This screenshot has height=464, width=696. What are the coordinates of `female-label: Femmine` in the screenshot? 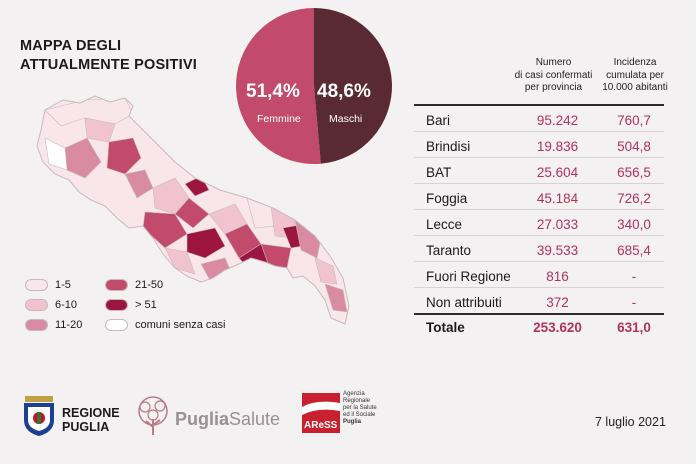 It's located at (279, 119).